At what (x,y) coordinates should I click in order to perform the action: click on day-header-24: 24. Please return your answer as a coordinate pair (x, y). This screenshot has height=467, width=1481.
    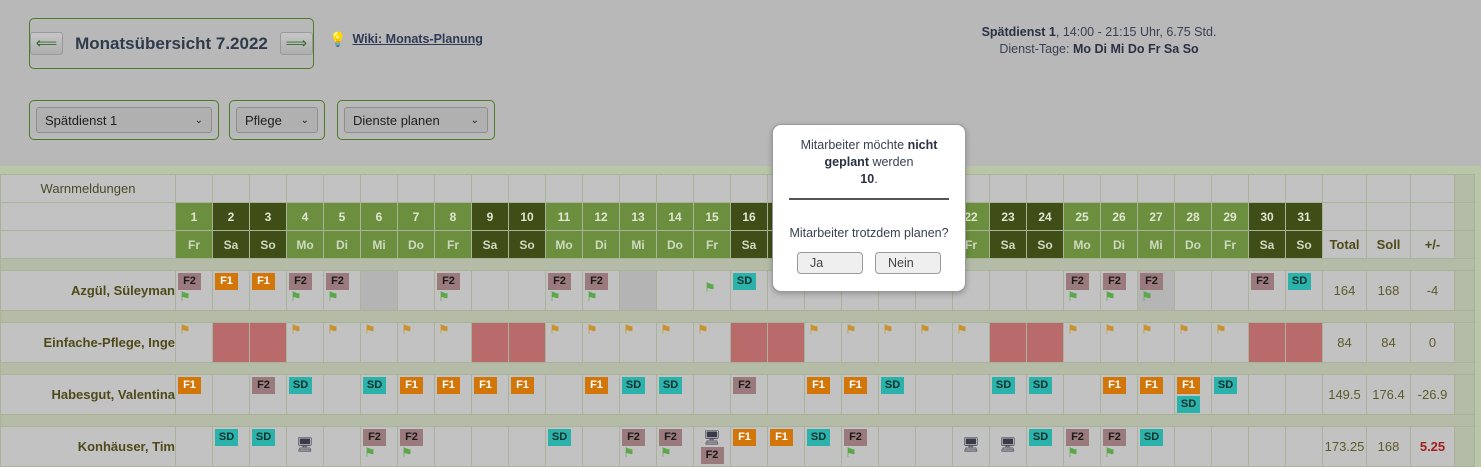
    Looking at the image, I should click on (1045, 216).